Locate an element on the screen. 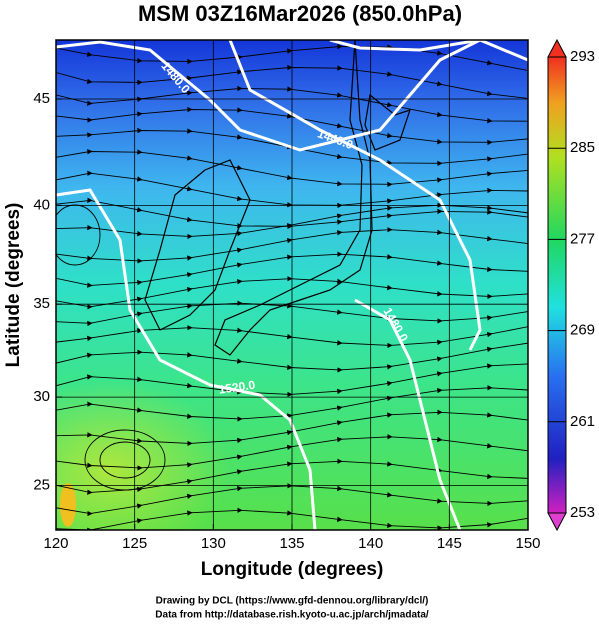 The height and width of the screenshot is (625, 599). y-axis-label: Latitude (degrees) is located at coordinates (13, 285).